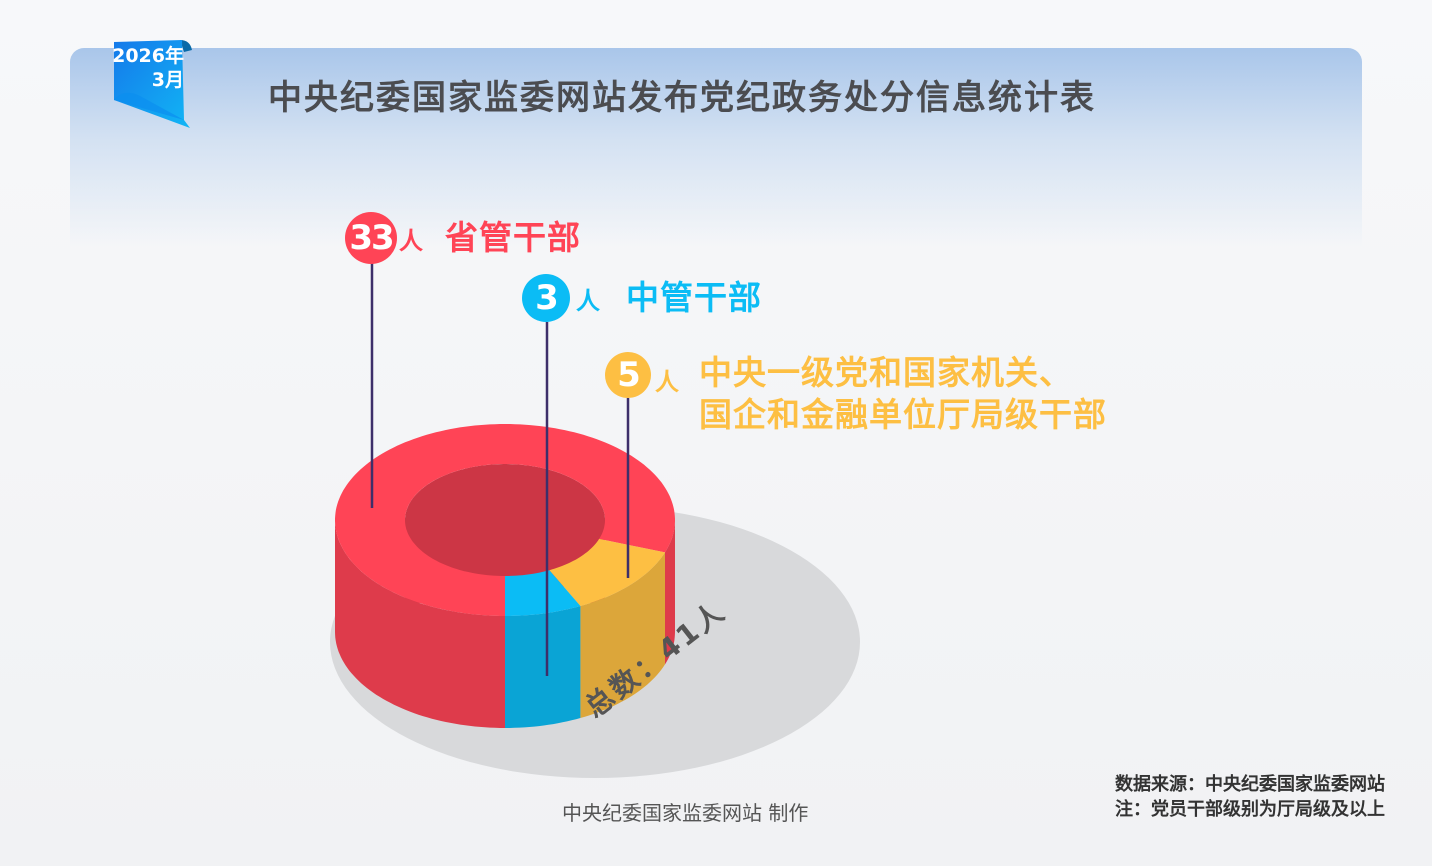 Image resolution: width=1432 pixels, height=866 pixels. I want to click on value-badge: 3, so click(546, 298).